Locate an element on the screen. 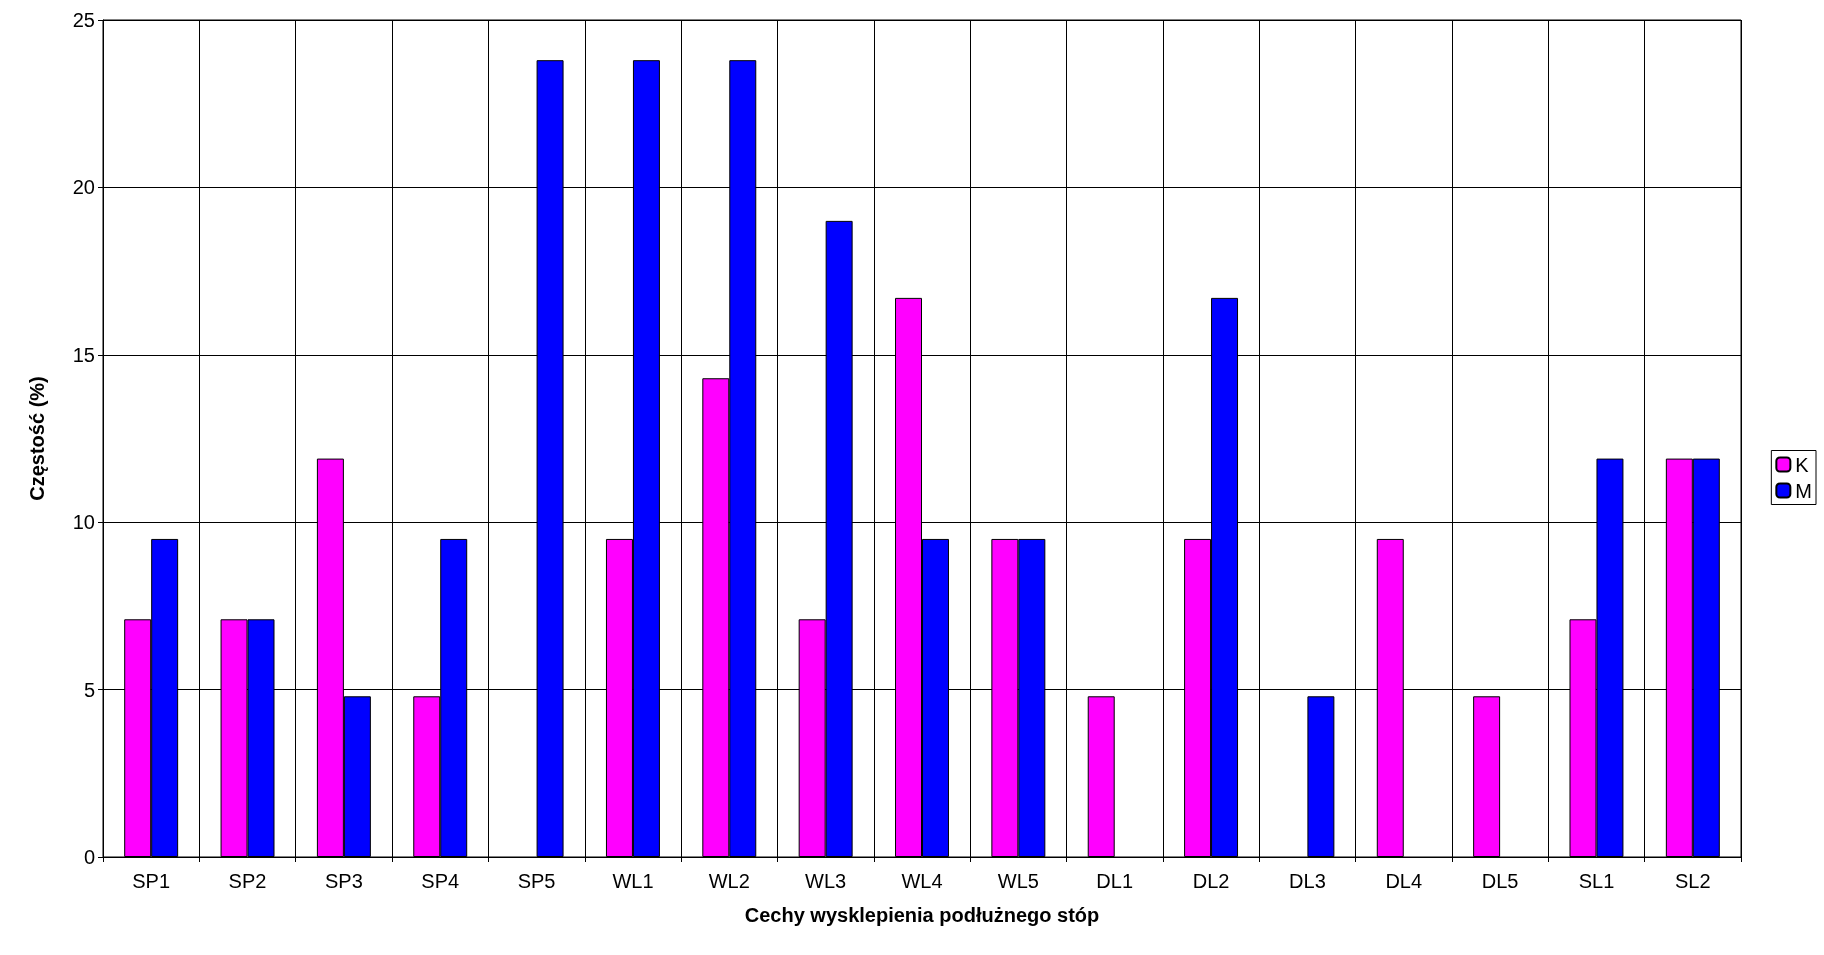 The height and width of the screenshot is (955, 1824). y-tick-label: 5 is located at coordinates (89, 689).